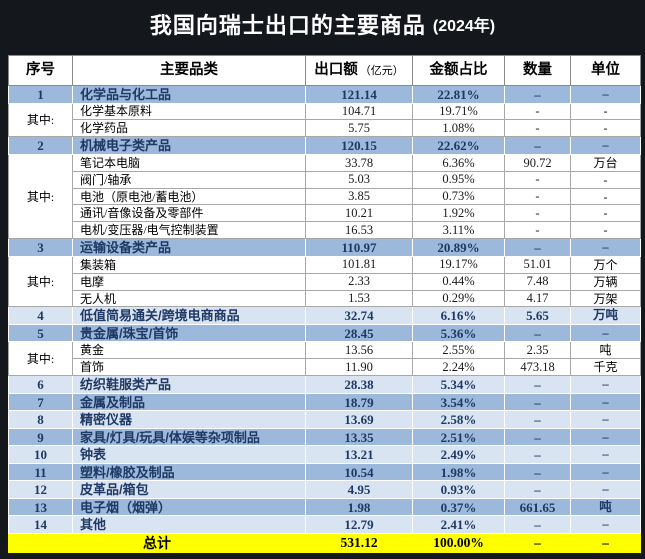 The height and width of the screenshot is (559, 645). Describe the element at coordinates (458, 333) in the screenshot. I see `cell-share: 5.36%` at that location.